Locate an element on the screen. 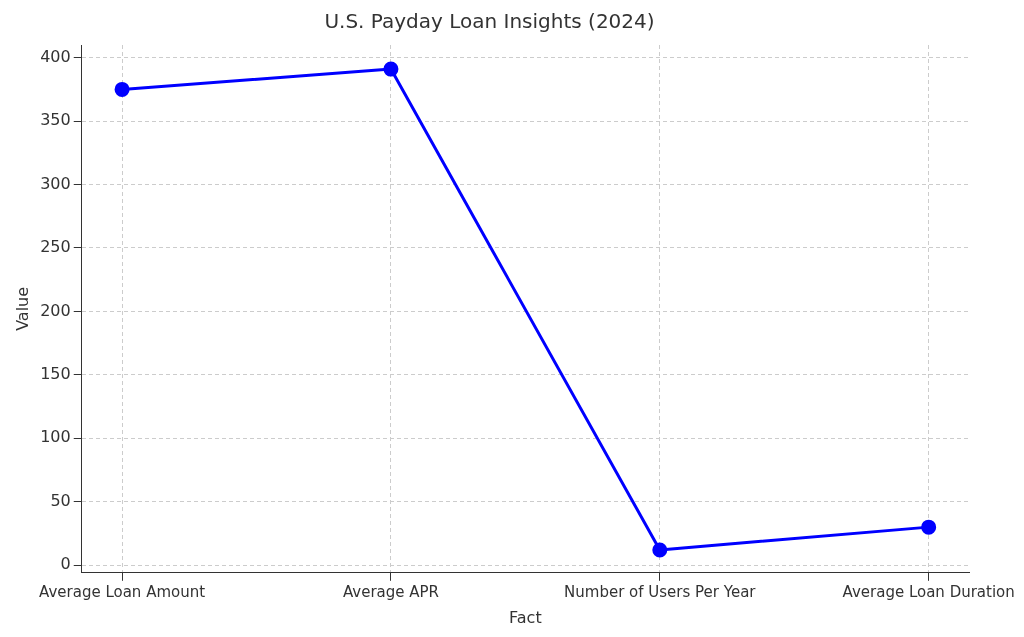 The height and width of the screenshot is (637, 1024). y-tick-label: 50 is located at coordinates (60, 500).